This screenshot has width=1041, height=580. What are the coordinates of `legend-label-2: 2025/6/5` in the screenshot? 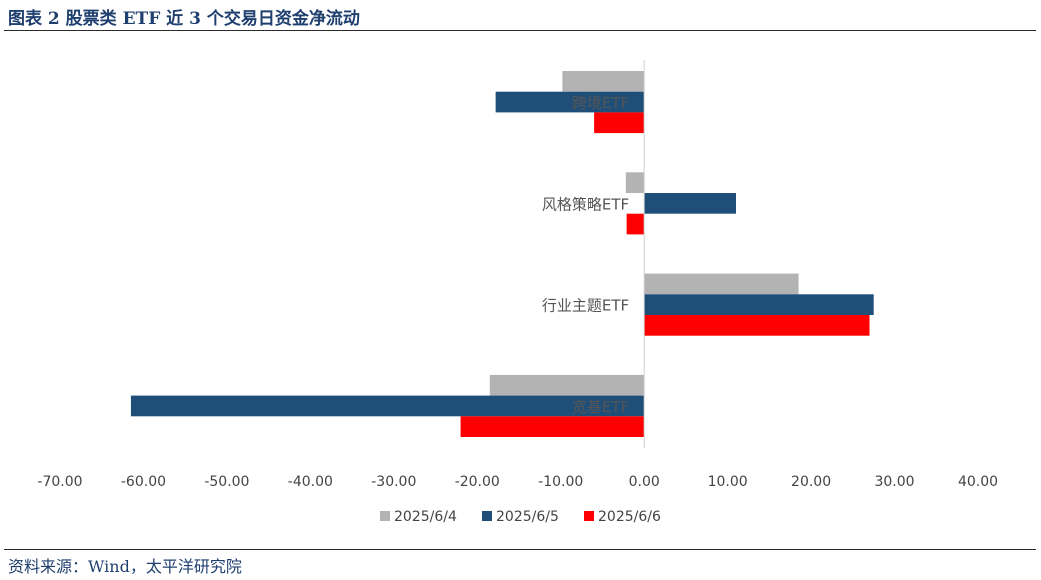 It's located at (527, 517).